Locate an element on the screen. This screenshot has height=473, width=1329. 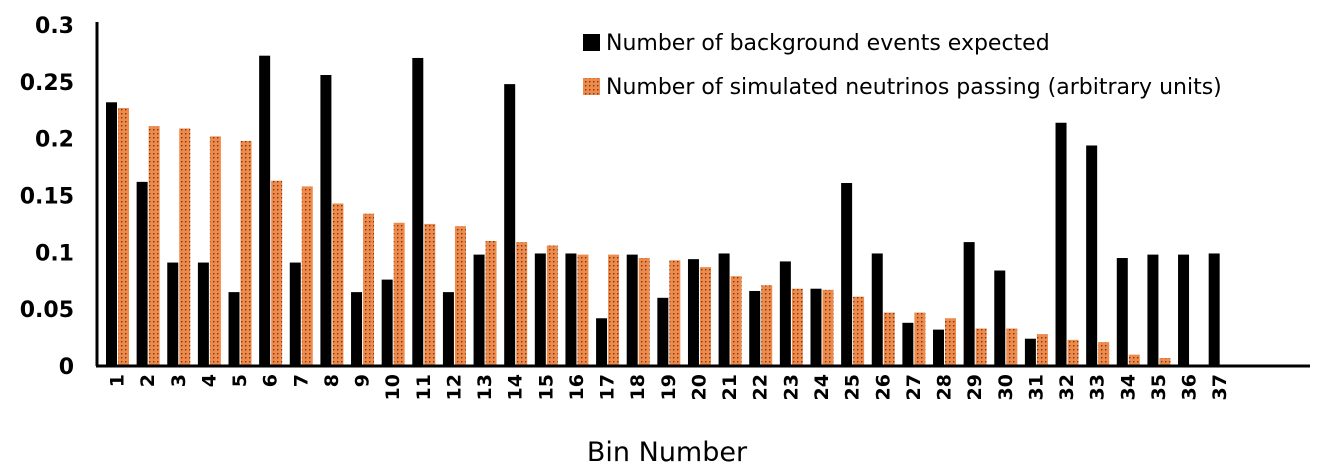
x-tick-label: 34 is located at coordinates (1128, 387).